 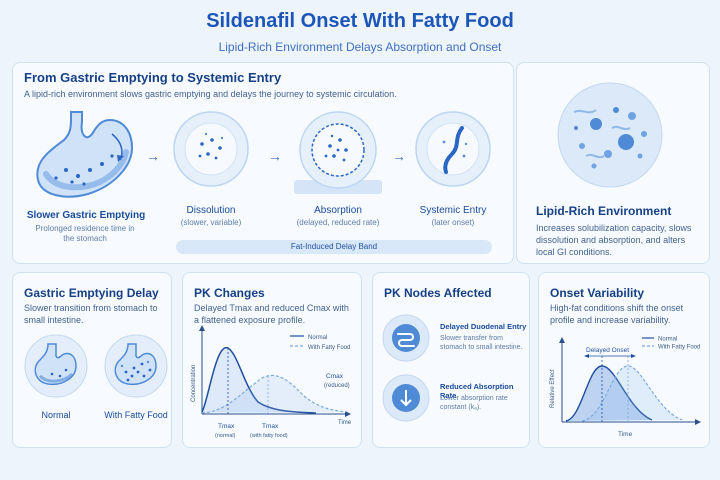 I want to click on normal-curve, so click(x=259, y=380).